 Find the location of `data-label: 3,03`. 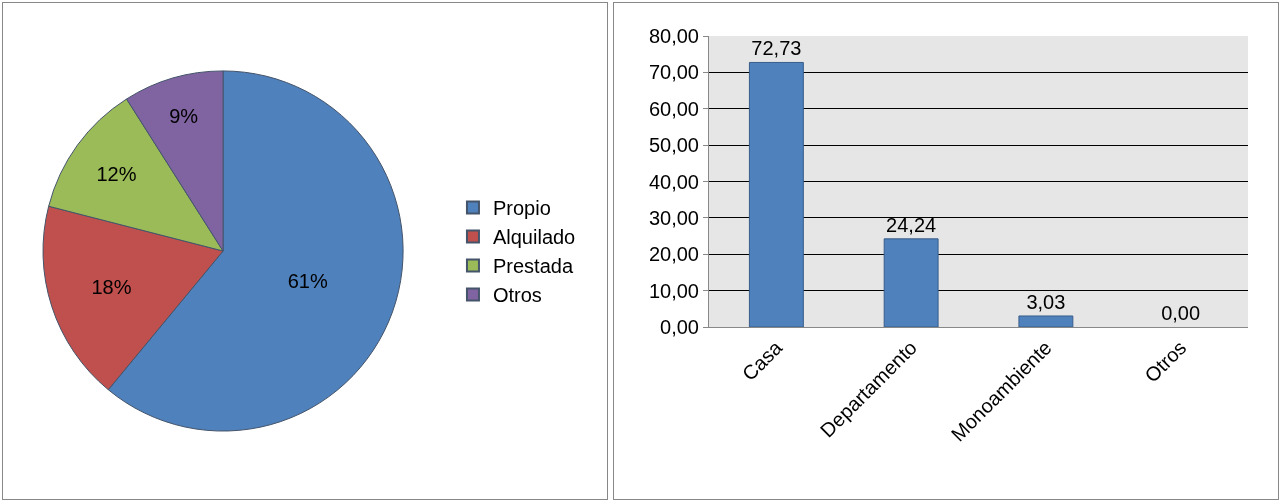

data-label: 3,03 is located at coordinates (1046, 301).